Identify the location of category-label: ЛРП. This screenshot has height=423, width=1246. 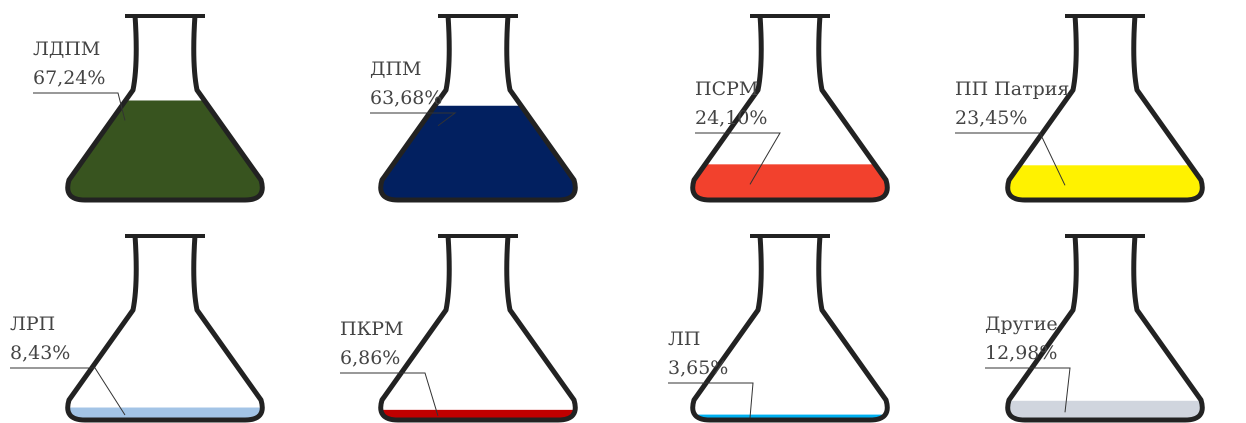
(32, 324).